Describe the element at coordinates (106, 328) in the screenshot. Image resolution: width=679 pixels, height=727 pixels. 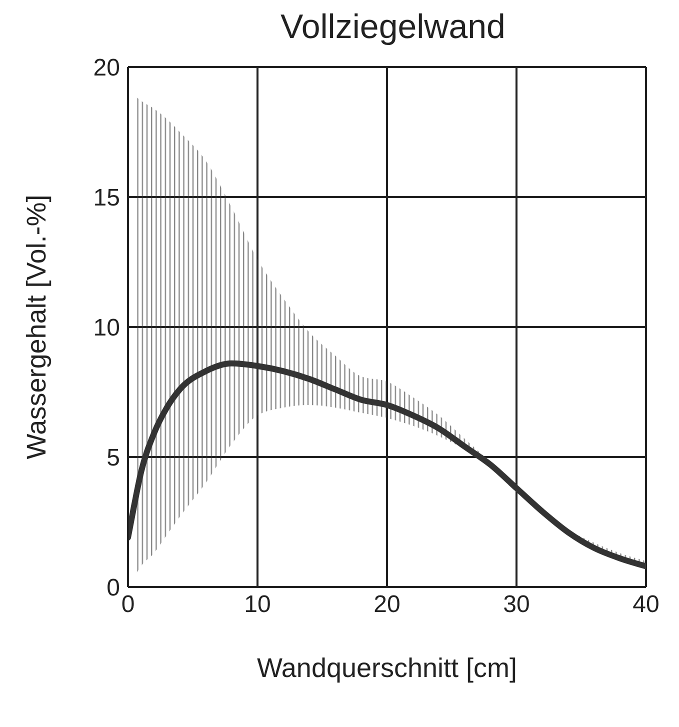
I see `y-tick-label: 10` at that location.